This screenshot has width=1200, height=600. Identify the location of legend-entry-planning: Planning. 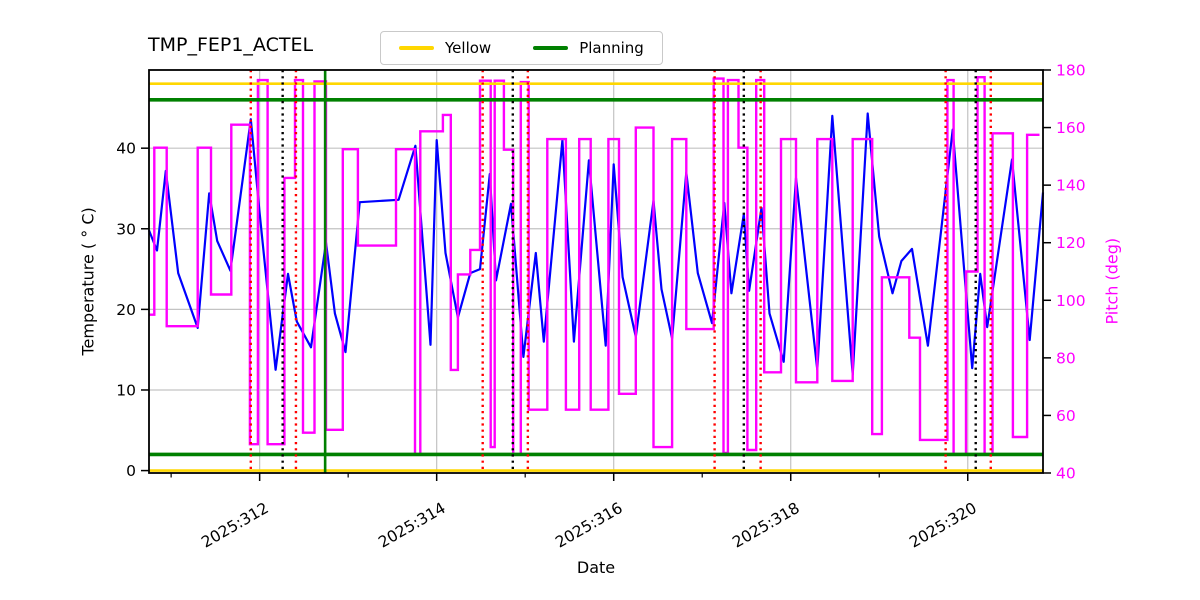
(588, 48).